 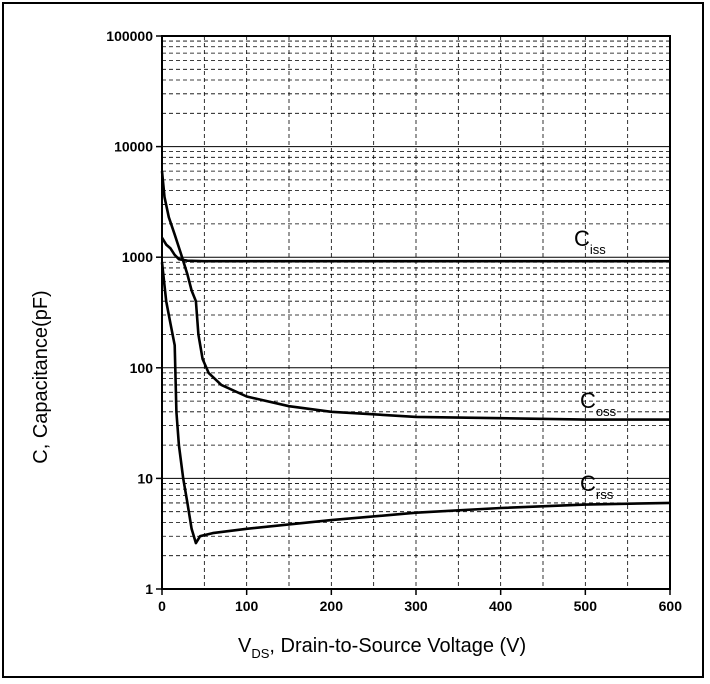 I want to click on series-label-ciss: Ciss, so click(x=590, y=241).